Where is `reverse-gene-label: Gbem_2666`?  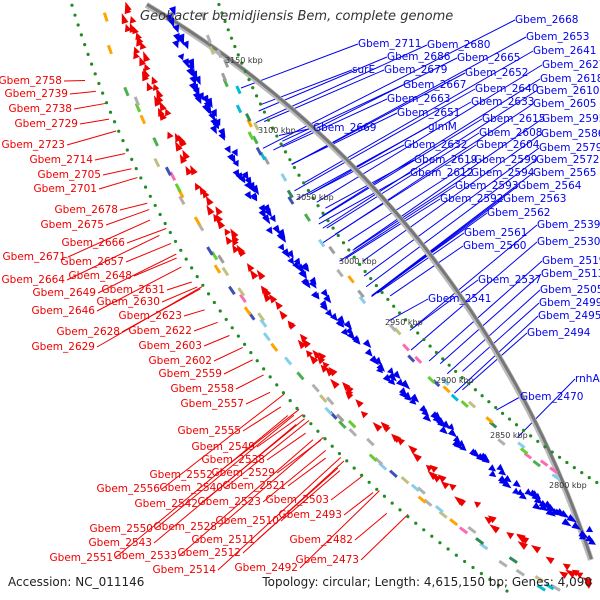
reverse-gene-label: Gbem_2666 is located at coordinates (93, 243).